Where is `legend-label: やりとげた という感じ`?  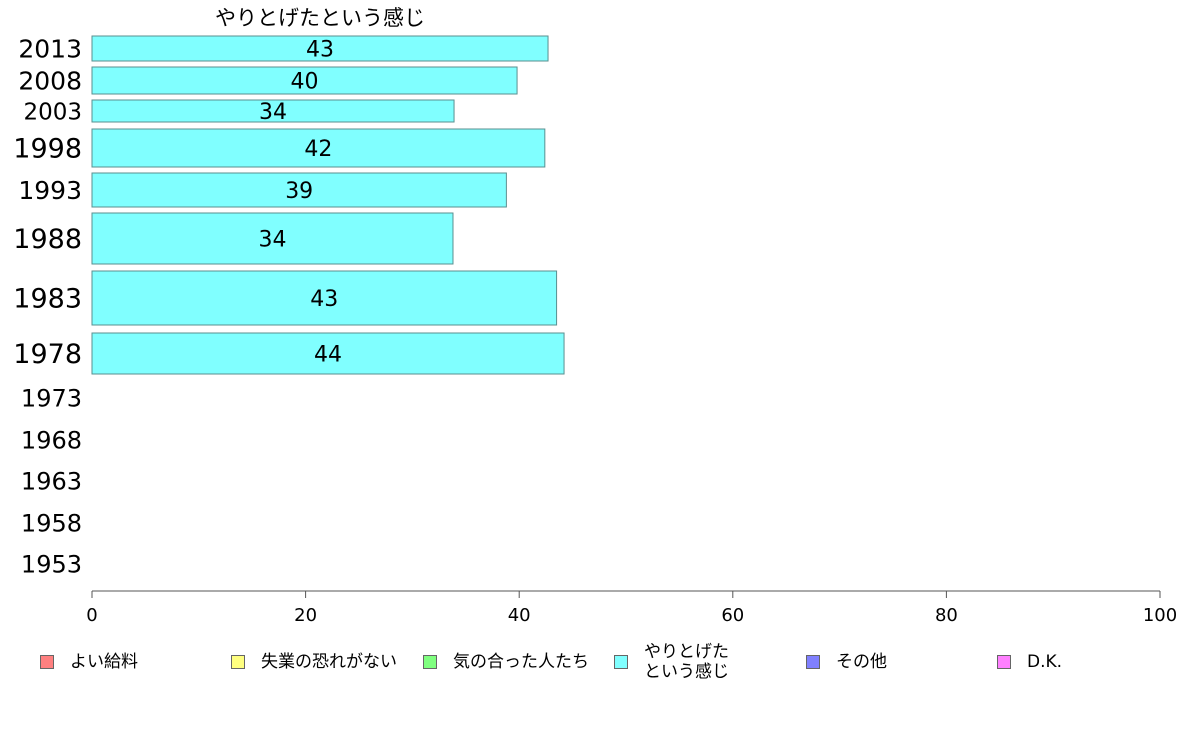
legend-label: やりとげた という感じ is located at coordinates (686, 662).